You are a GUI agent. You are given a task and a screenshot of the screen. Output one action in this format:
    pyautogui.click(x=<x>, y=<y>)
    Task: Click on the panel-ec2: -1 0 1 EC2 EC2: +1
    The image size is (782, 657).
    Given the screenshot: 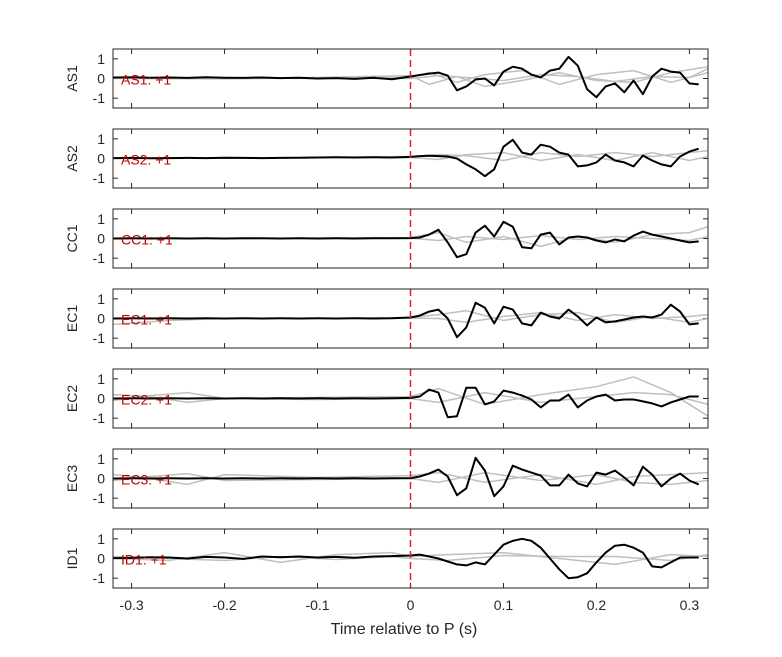 What is the action you would take?
    pyautogui.click(x=386, y=398)
    